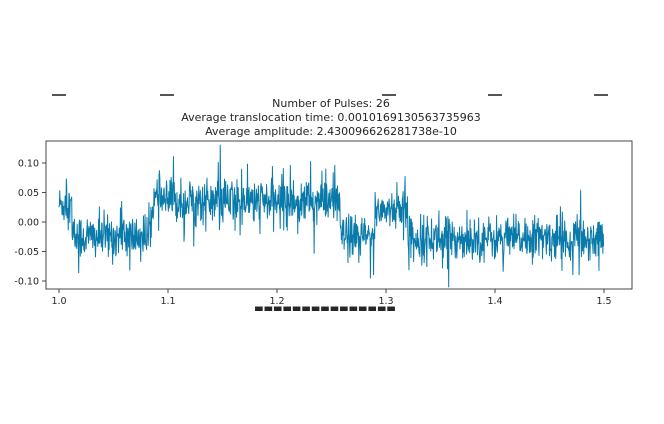 The width and height of the screenshot is (664, 424). I want to click on x-tick-label: 1.4, so click(494, 301).